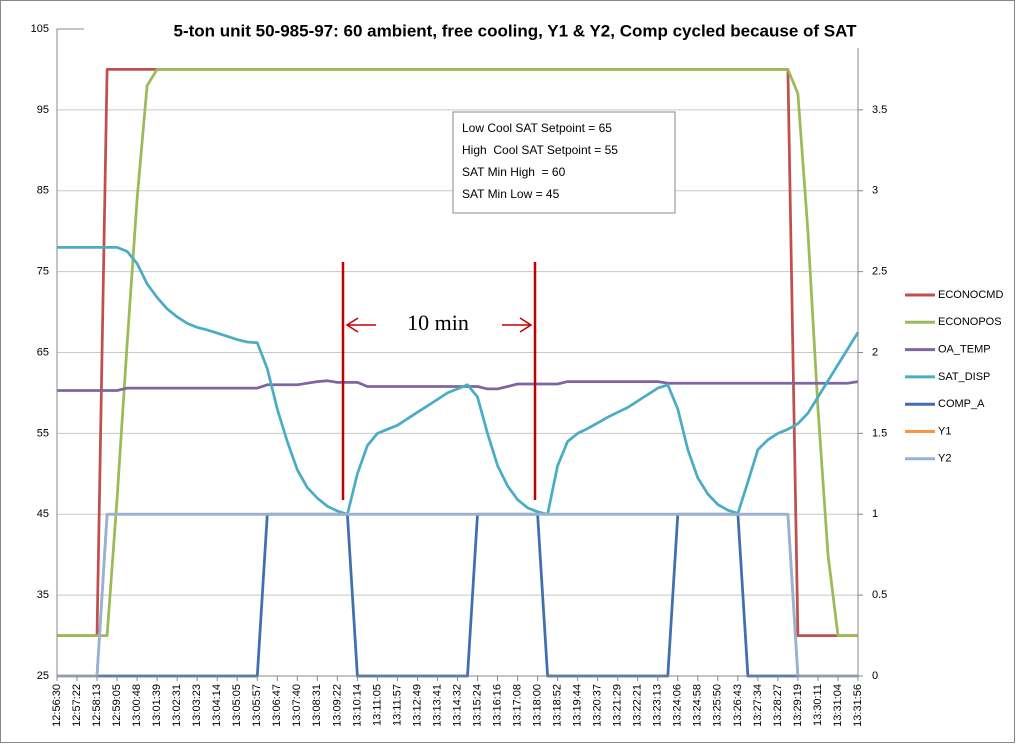  What do you see at coordinates (97, 705) in the screenshot?
I see `x-tick-label: 12:58:13` at bounding box center [97, 705].